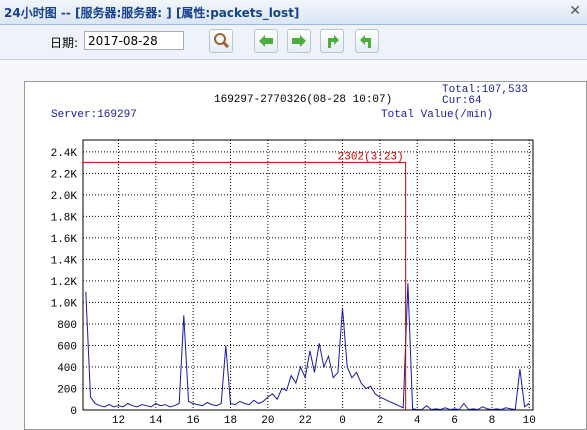 The width and height of the screenshot is (587, 430). Describe the element at coordinates (230, 421) in the screenshot. I see `x-tick-label: 18` at that location.